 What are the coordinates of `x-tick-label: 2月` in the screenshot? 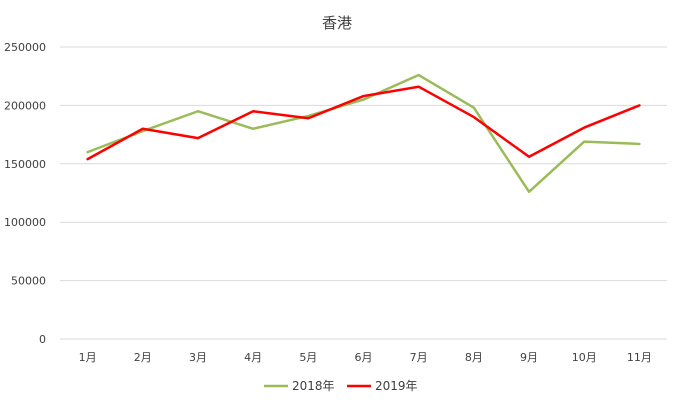 It's located at (143, 357).